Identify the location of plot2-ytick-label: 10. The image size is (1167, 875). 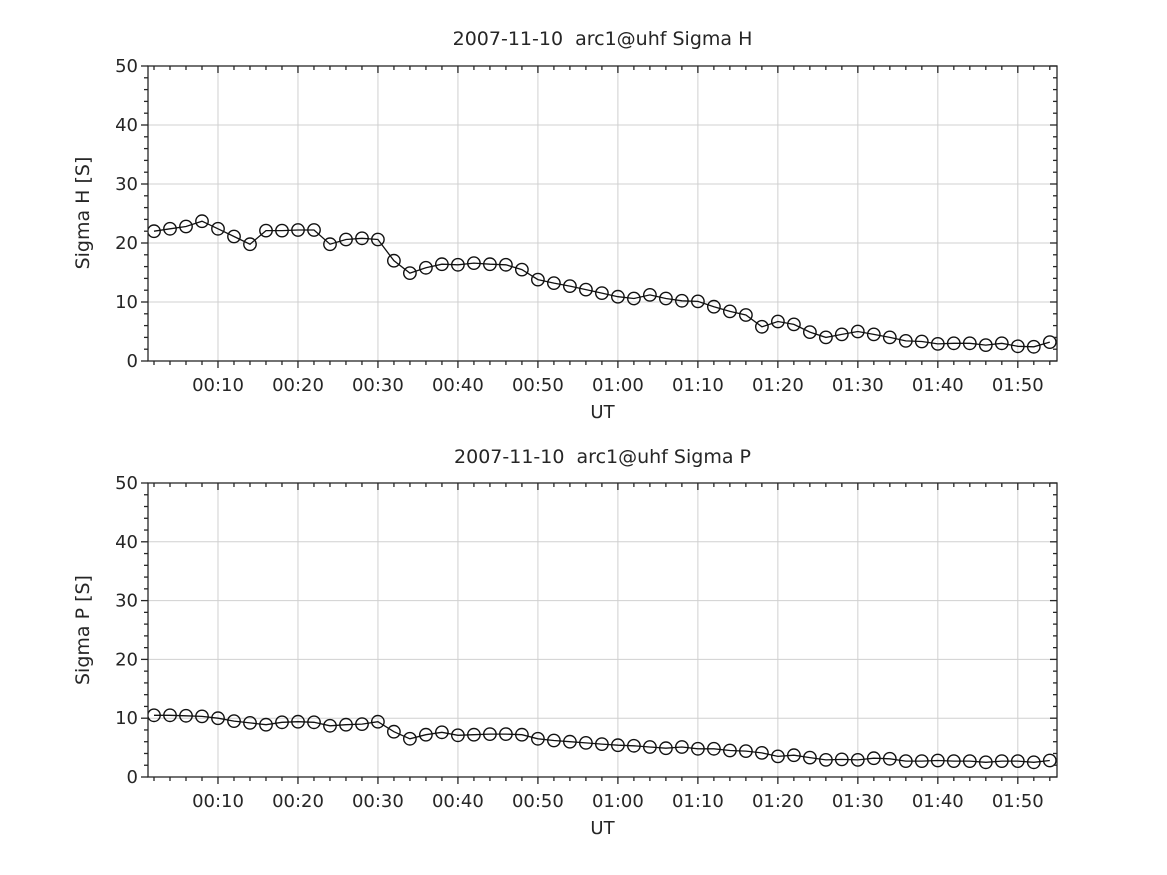
(126, 718).